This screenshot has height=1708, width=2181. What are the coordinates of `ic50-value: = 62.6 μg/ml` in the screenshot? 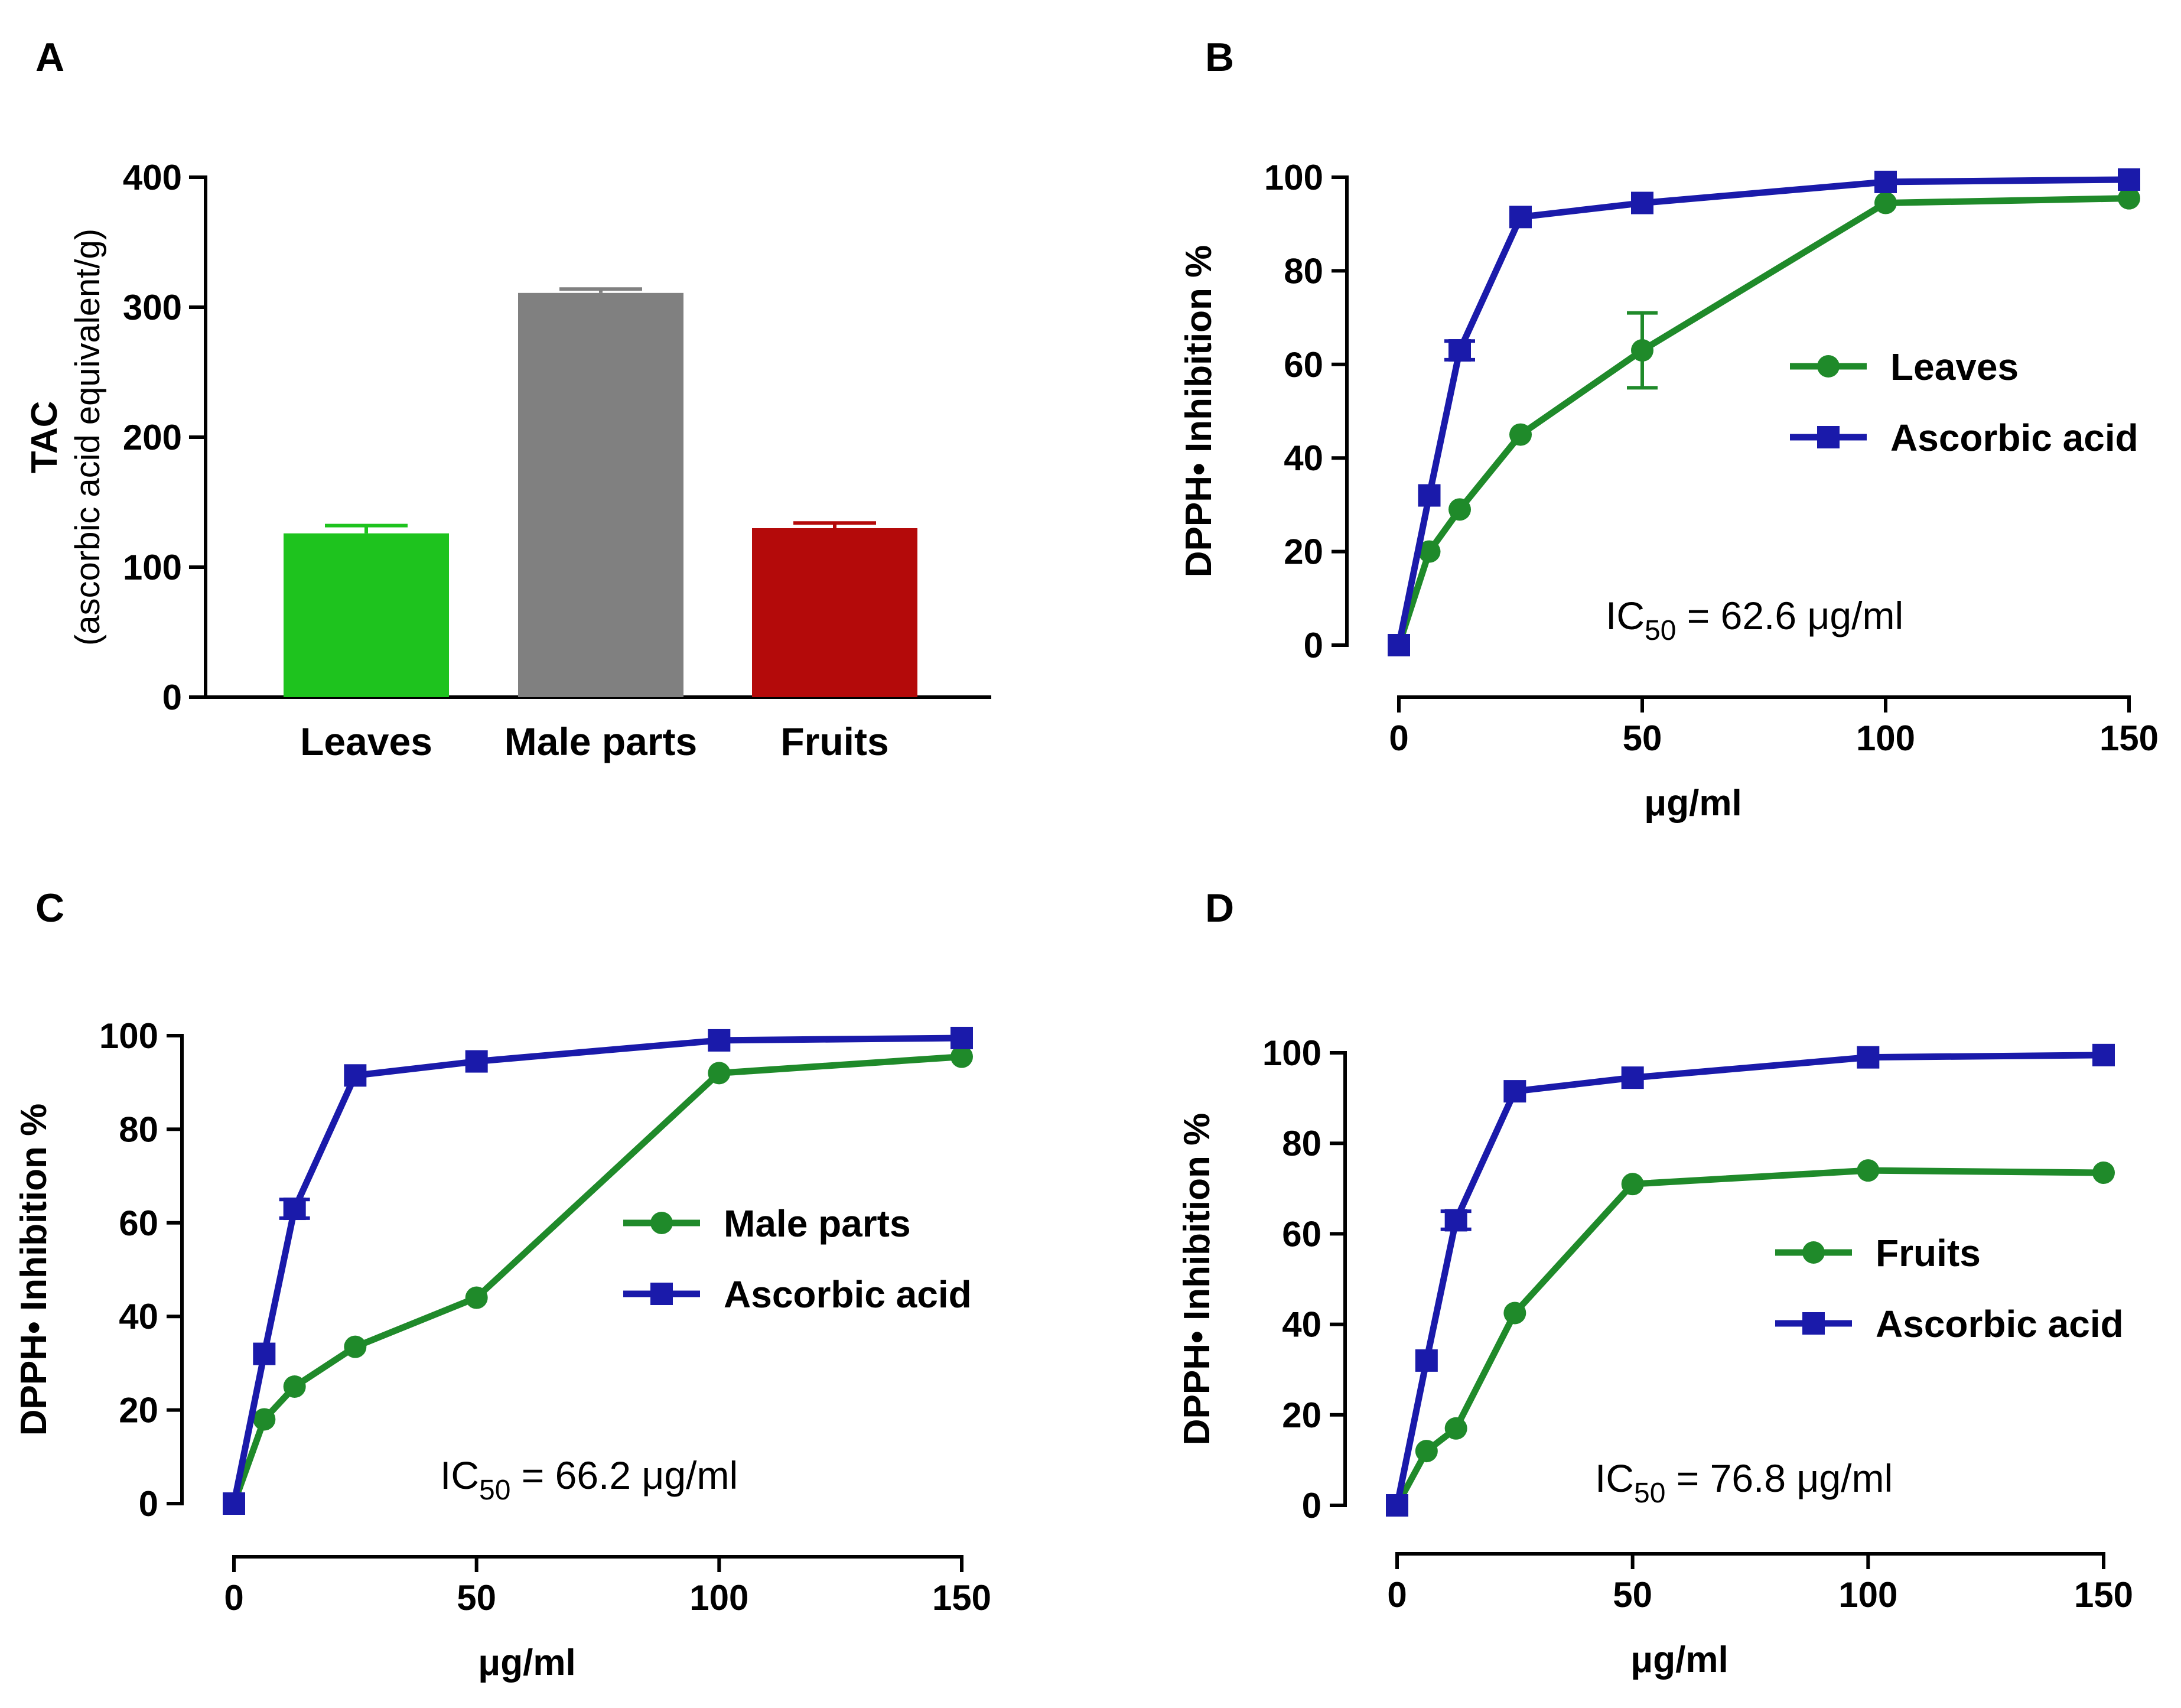 It's located at (1789, 615).